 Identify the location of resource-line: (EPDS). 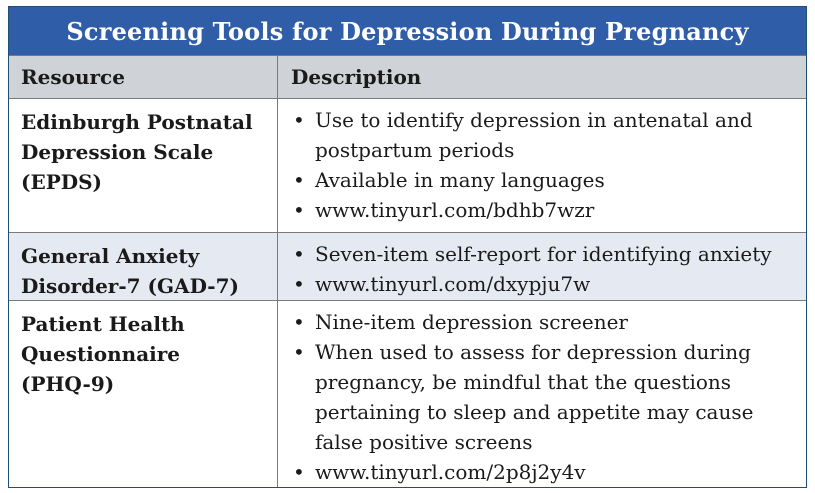
(61, 182).